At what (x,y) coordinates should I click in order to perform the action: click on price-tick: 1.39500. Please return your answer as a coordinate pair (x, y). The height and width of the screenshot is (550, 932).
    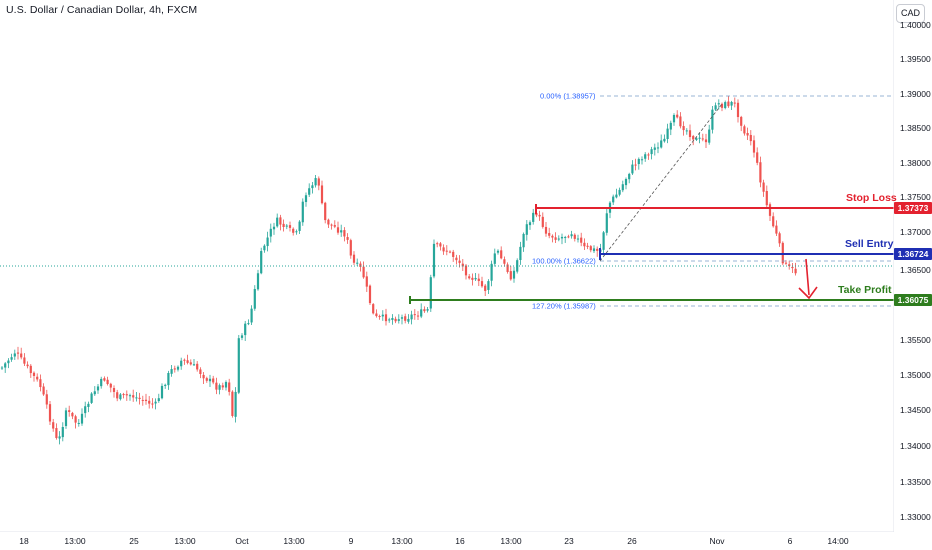
    Looking at the image, I should click on (915, 59).